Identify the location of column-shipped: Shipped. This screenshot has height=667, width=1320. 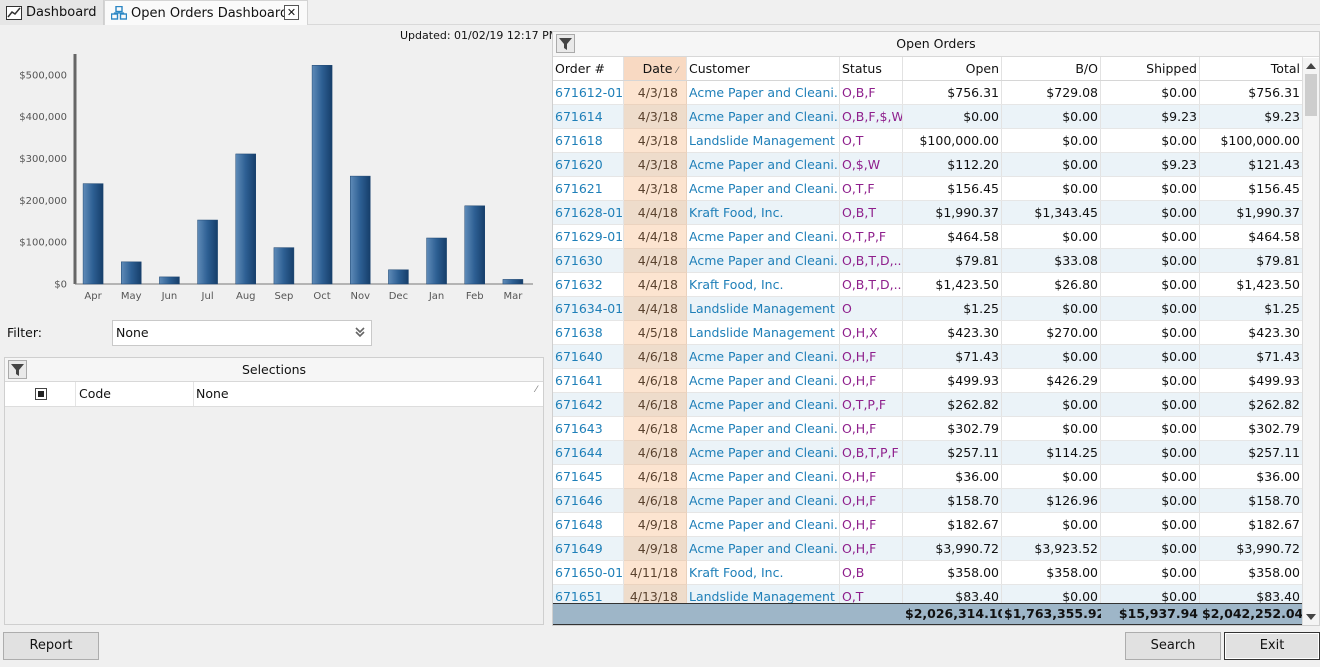
(1150, 68).